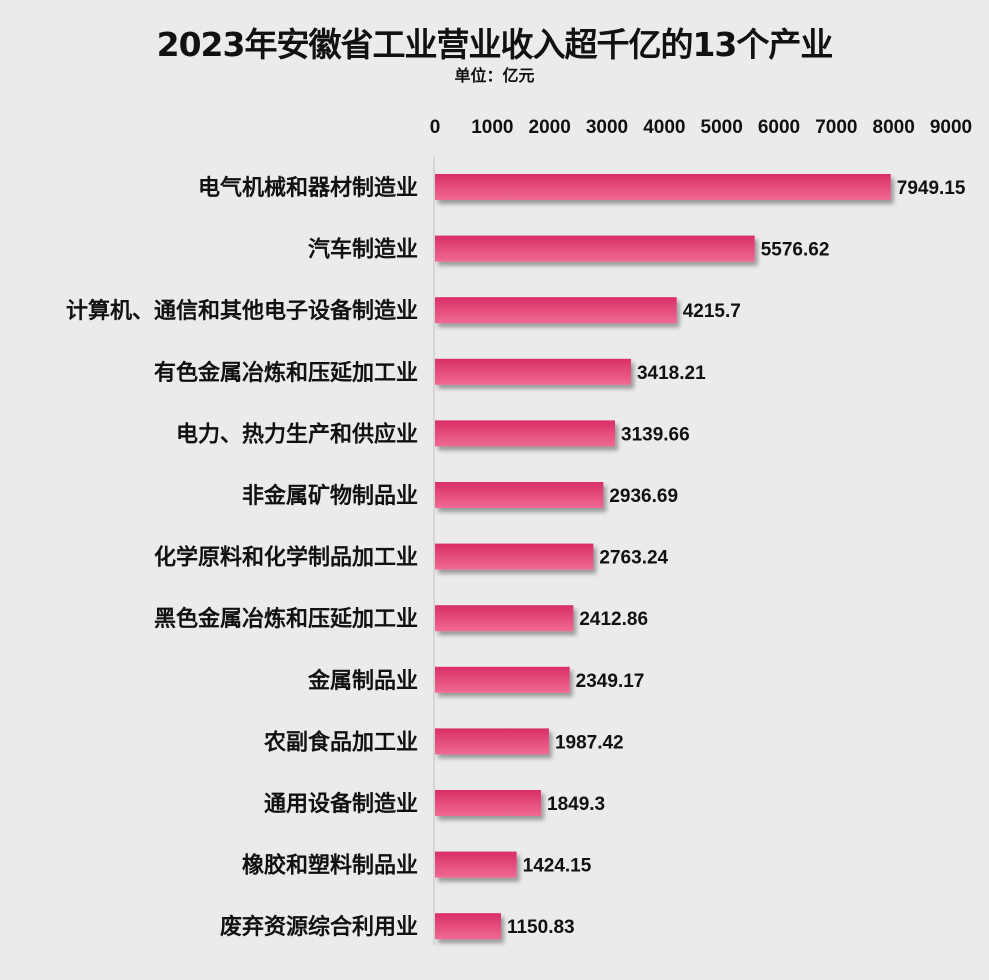  Describe the element at coordinates (779, 127) in the screenshot. I see `x-tick-label: 6000` at that location.